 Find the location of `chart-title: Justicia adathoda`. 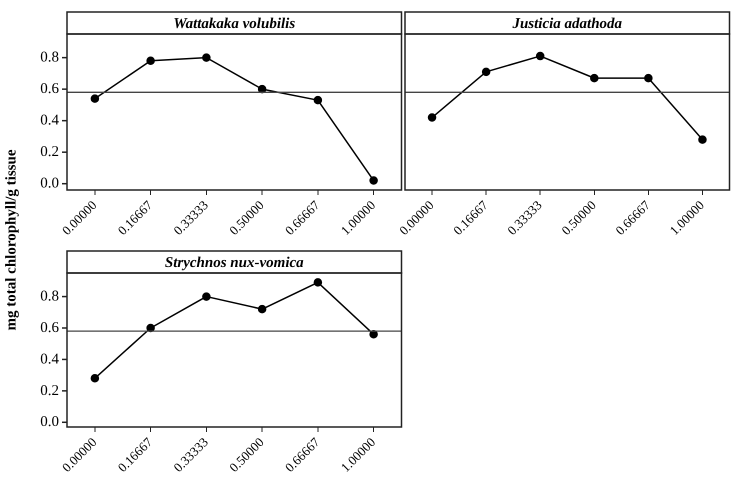

chart-title: Justicia adathoda is located at coordinates (567, 24).